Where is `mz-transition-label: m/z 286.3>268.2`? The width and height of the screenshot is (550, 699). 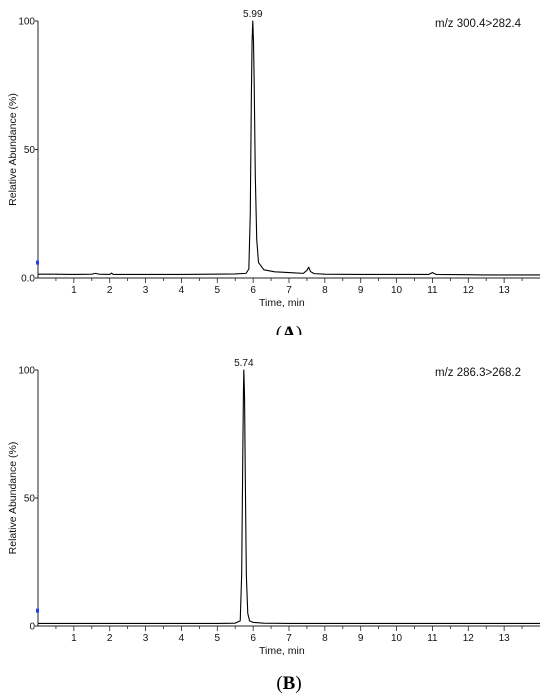
mz-transition-label: m/z 286.3>268.2 is located at coordinates (478, 373).